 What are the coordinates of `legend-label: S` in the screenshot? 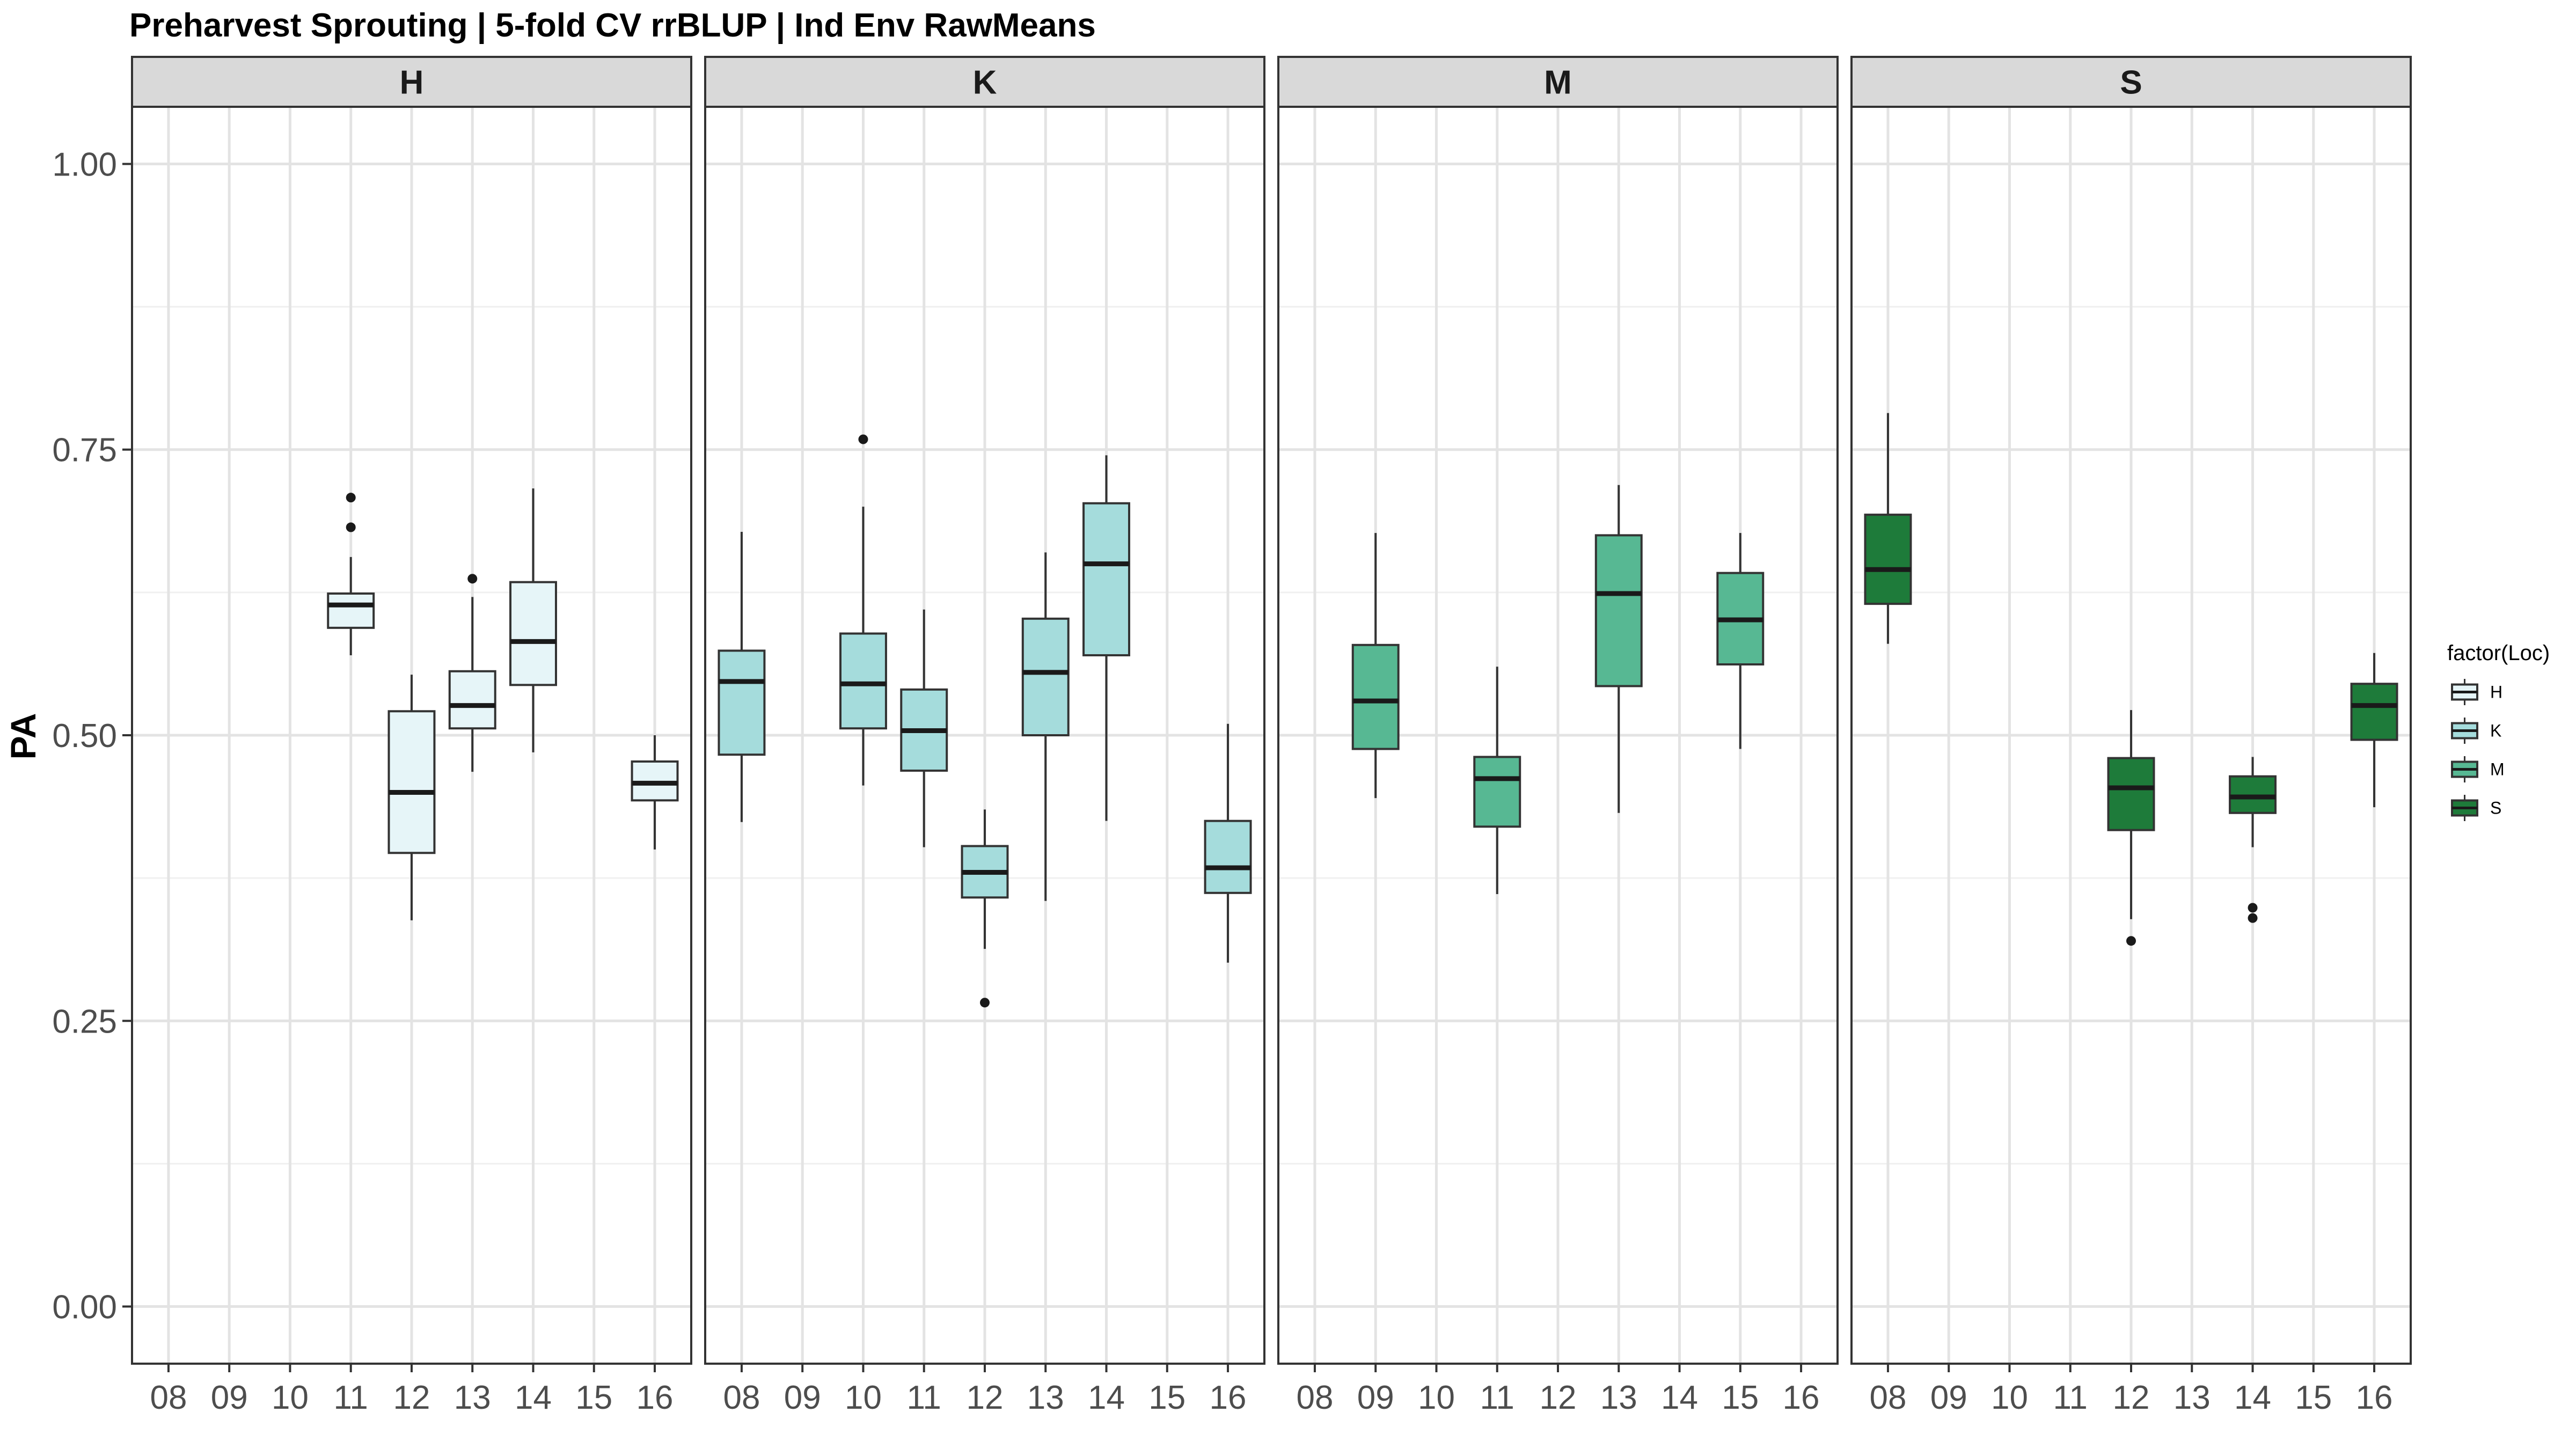 It's located at (2495, 808).